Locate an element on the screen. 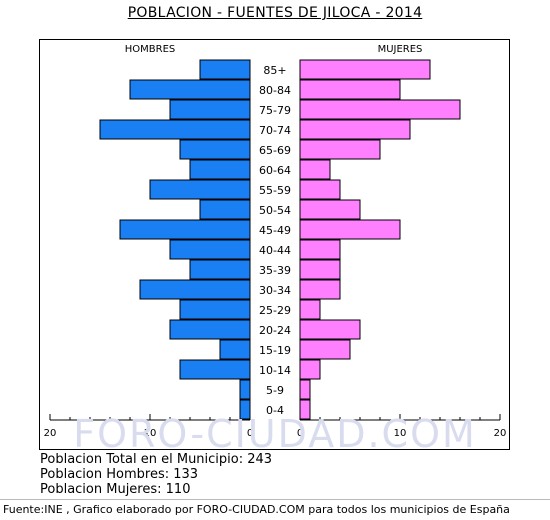 The width and height of the screenshot is (550, 520). bar-hombres-85+ is located at coordinates (225, 69).